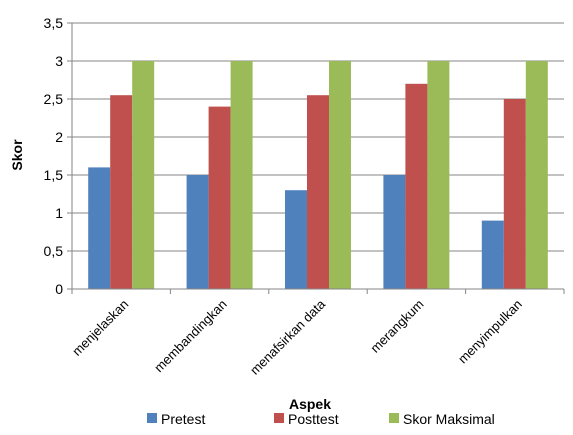 This screenshot has height=435, width=573. What do you see at coordinates (54, 175) in the screenshot?
I see `y-tick-label: 1,5` at bounding box center [54, 175].